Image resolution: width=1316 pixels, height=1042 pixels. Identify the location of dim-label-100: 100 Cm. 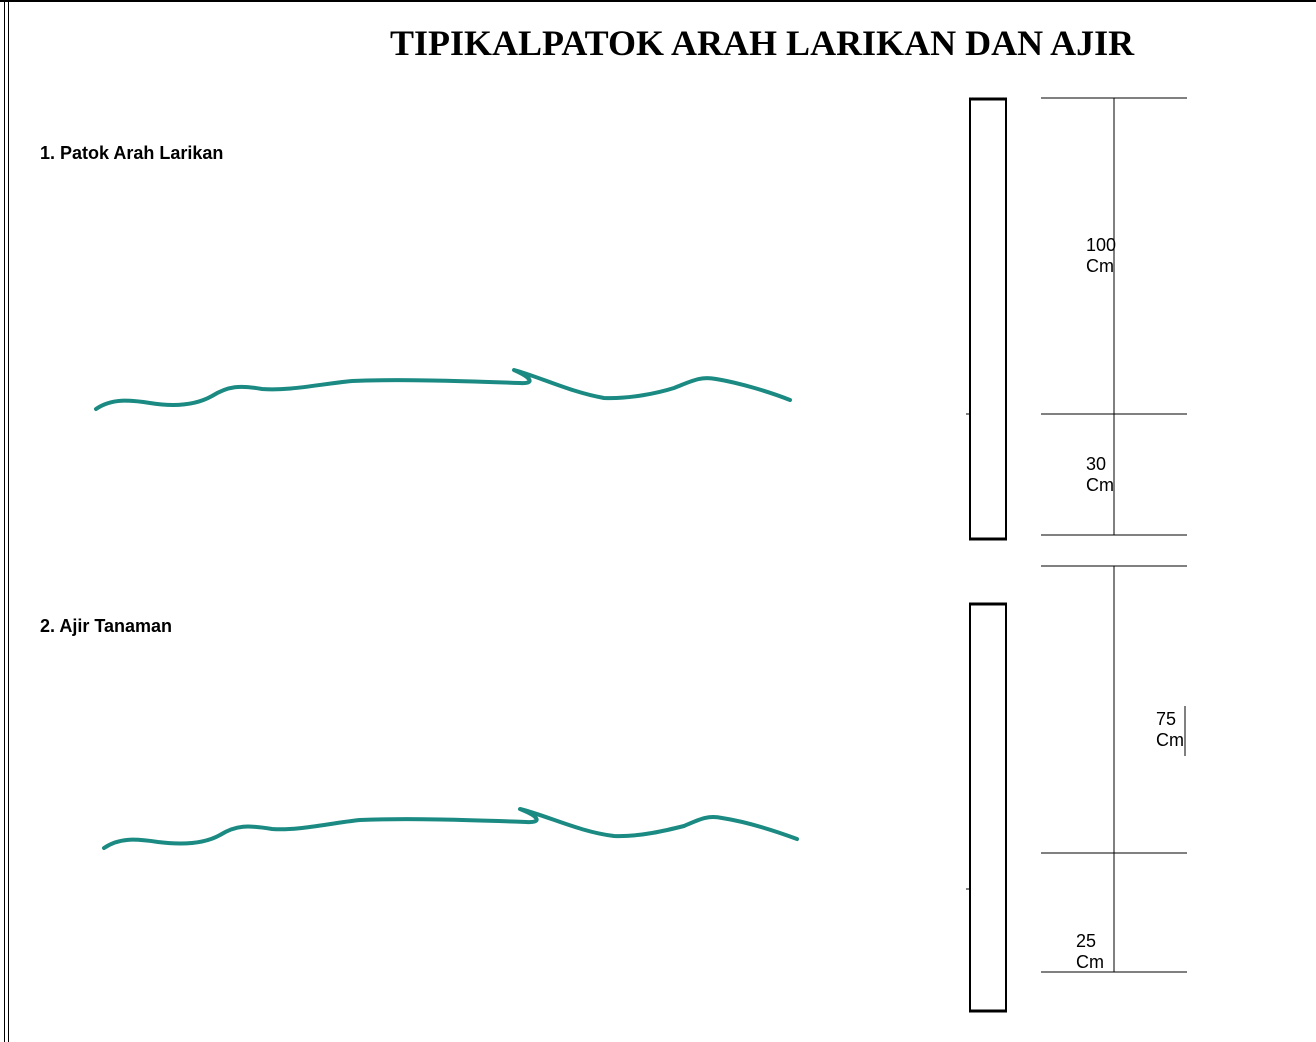
(1101, 255).